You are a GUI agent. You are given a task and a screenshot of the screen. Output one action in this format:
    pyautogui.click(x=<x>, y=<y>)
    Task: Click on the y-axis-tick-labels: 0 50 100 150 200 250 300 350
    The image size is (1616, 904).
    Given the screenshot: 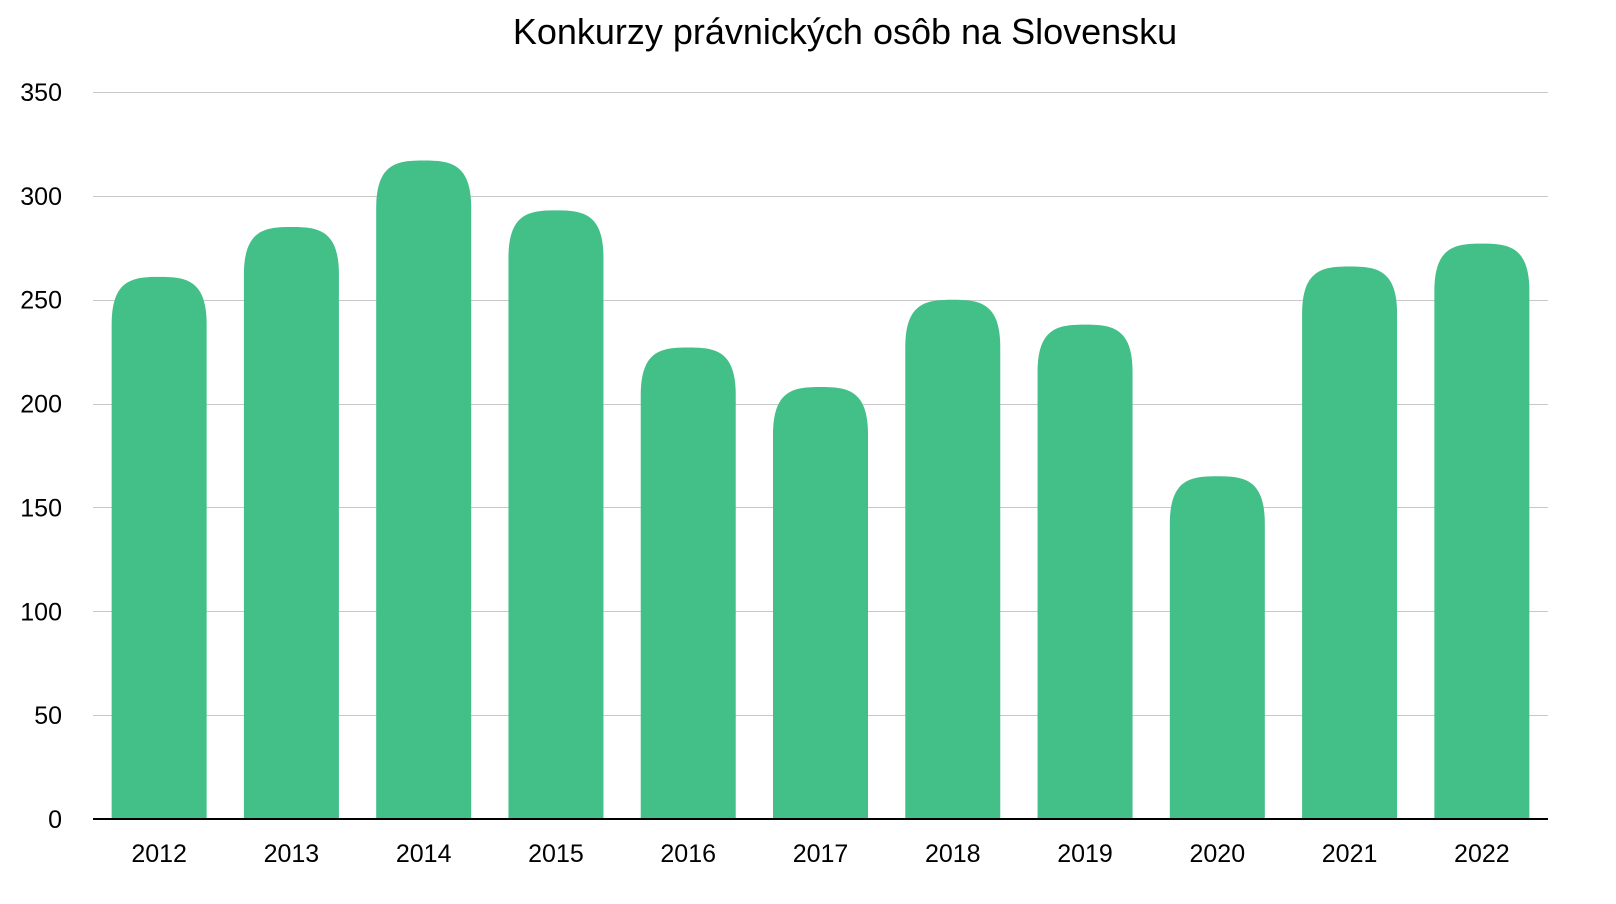 What is the action you would take?
    pyautogui.click(x=41, y=456)
    